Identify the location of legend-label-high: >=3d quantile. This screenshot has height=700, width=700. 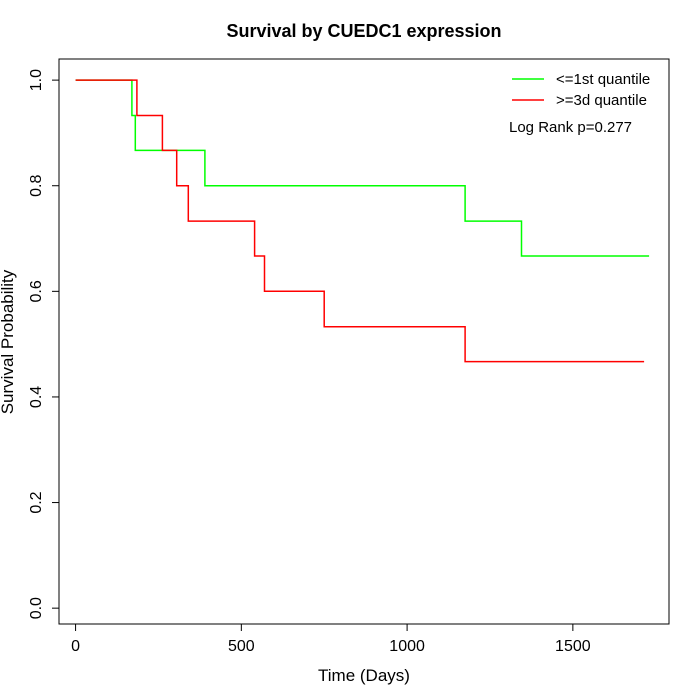
(601, 100).